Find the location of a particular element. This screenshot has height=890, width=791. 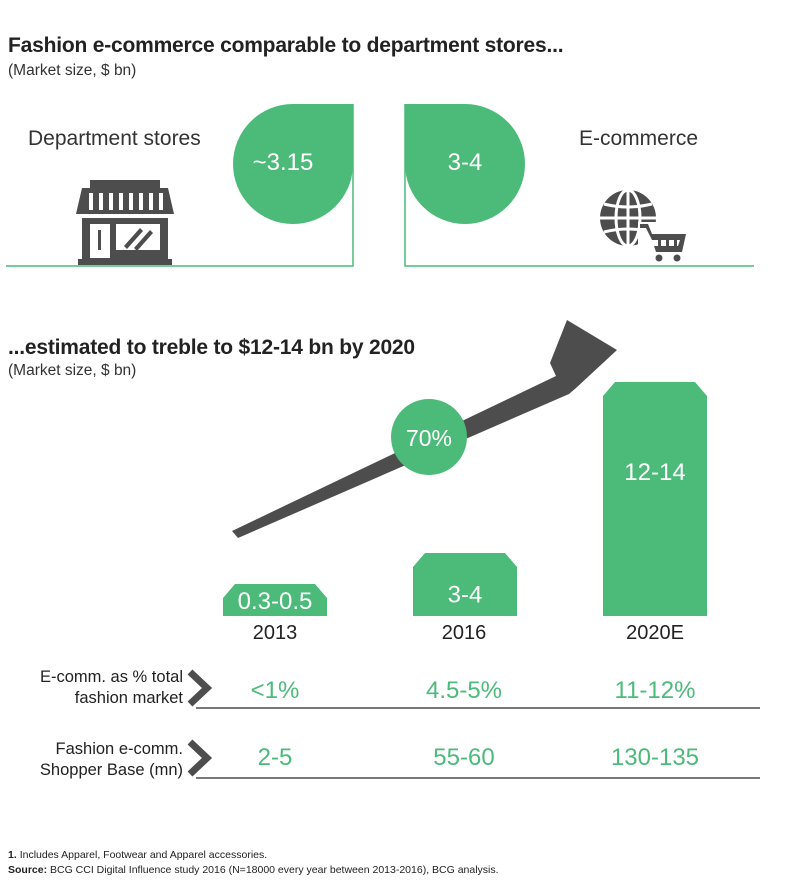

left-baseline is located at coordinates (180, 185).